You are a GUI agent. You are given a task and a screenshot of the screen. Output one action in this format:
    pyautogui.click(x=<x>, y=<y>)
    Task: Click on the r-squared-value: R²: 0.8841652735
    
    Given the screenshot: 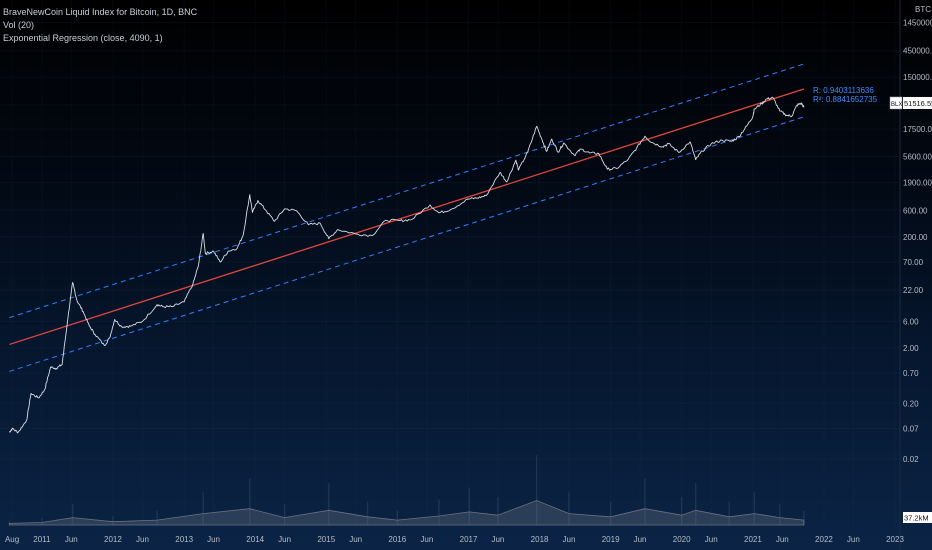 What is the action you would take?
    pyautogui.click(x=845, y=99)
    